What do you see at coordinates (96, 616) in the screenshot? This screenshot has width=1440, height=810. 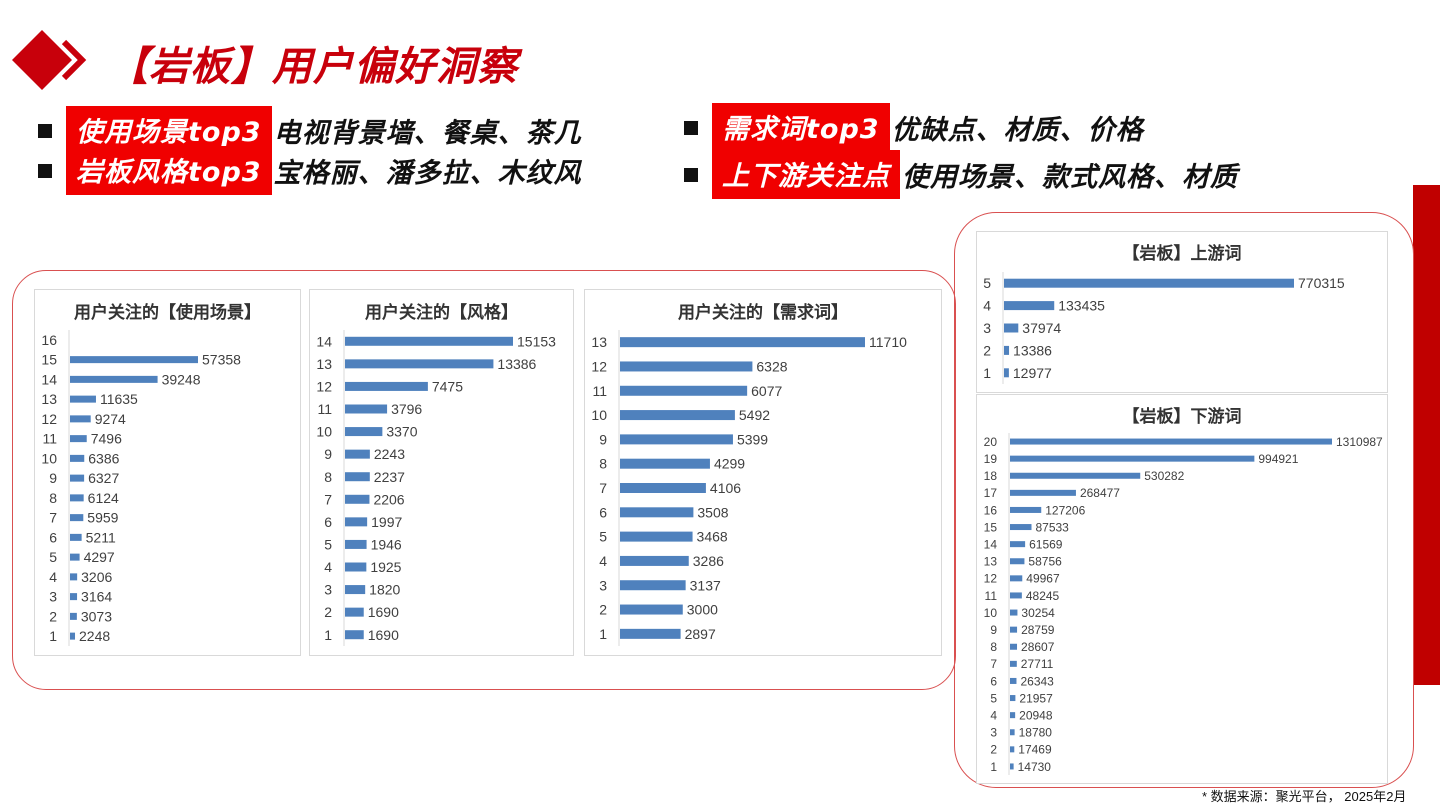 I see `data-label: 3073` at bounding box center [96, 616].